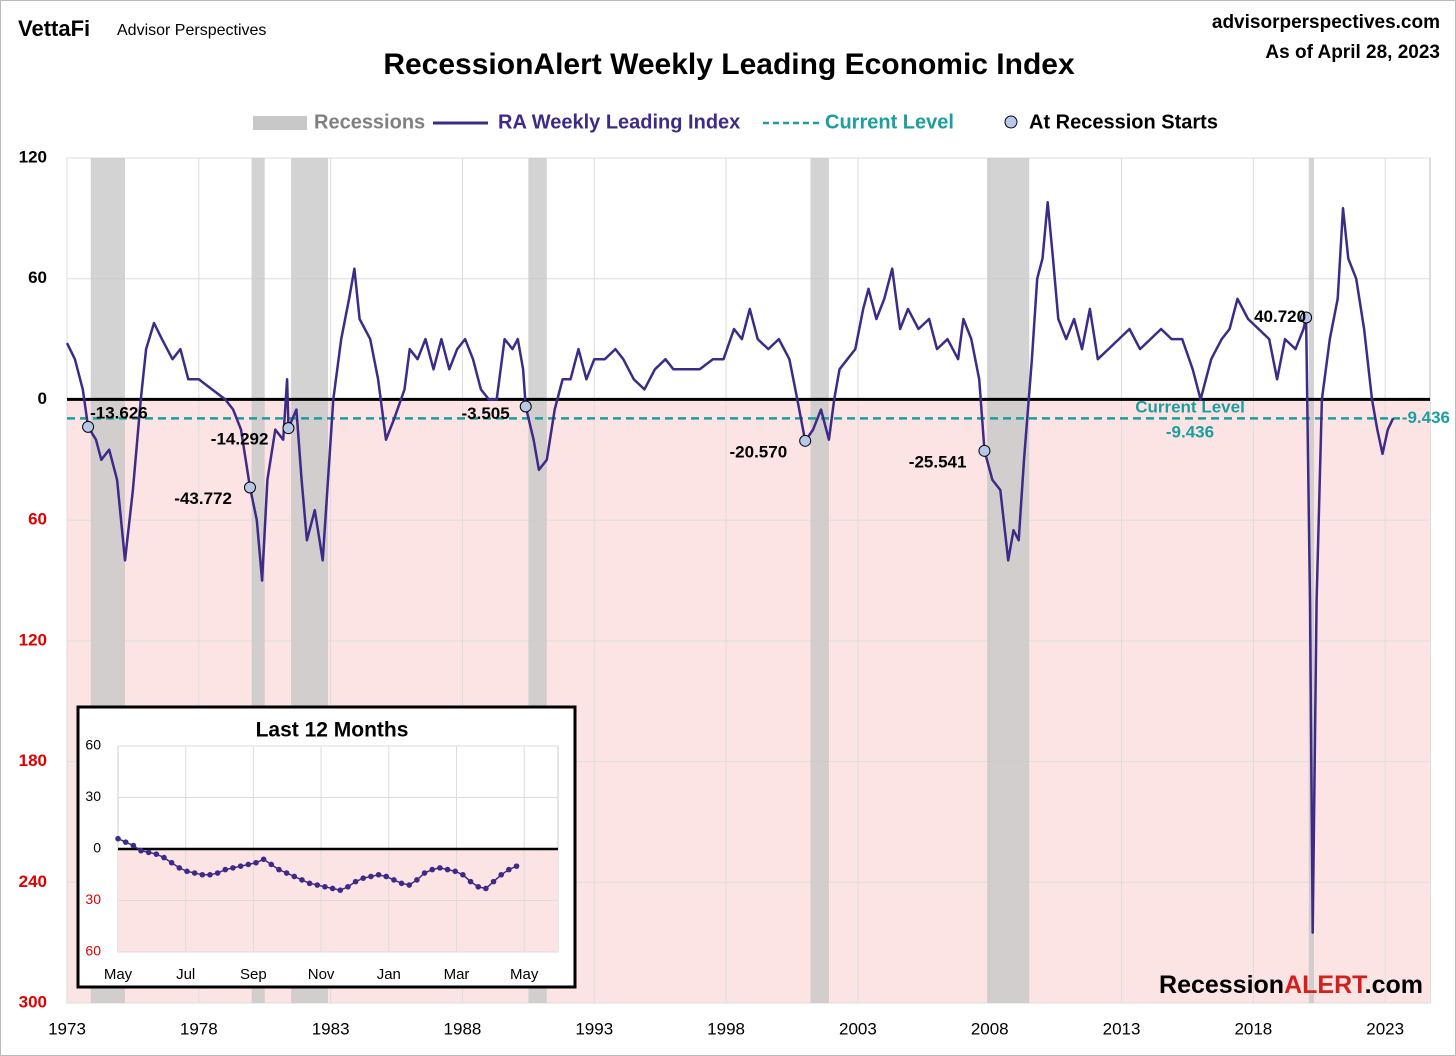 The image size is (1456, 1056). Describe the element at coordinates (33, 760) in the screenshot. I see `y-tick-label: 180` at that location.